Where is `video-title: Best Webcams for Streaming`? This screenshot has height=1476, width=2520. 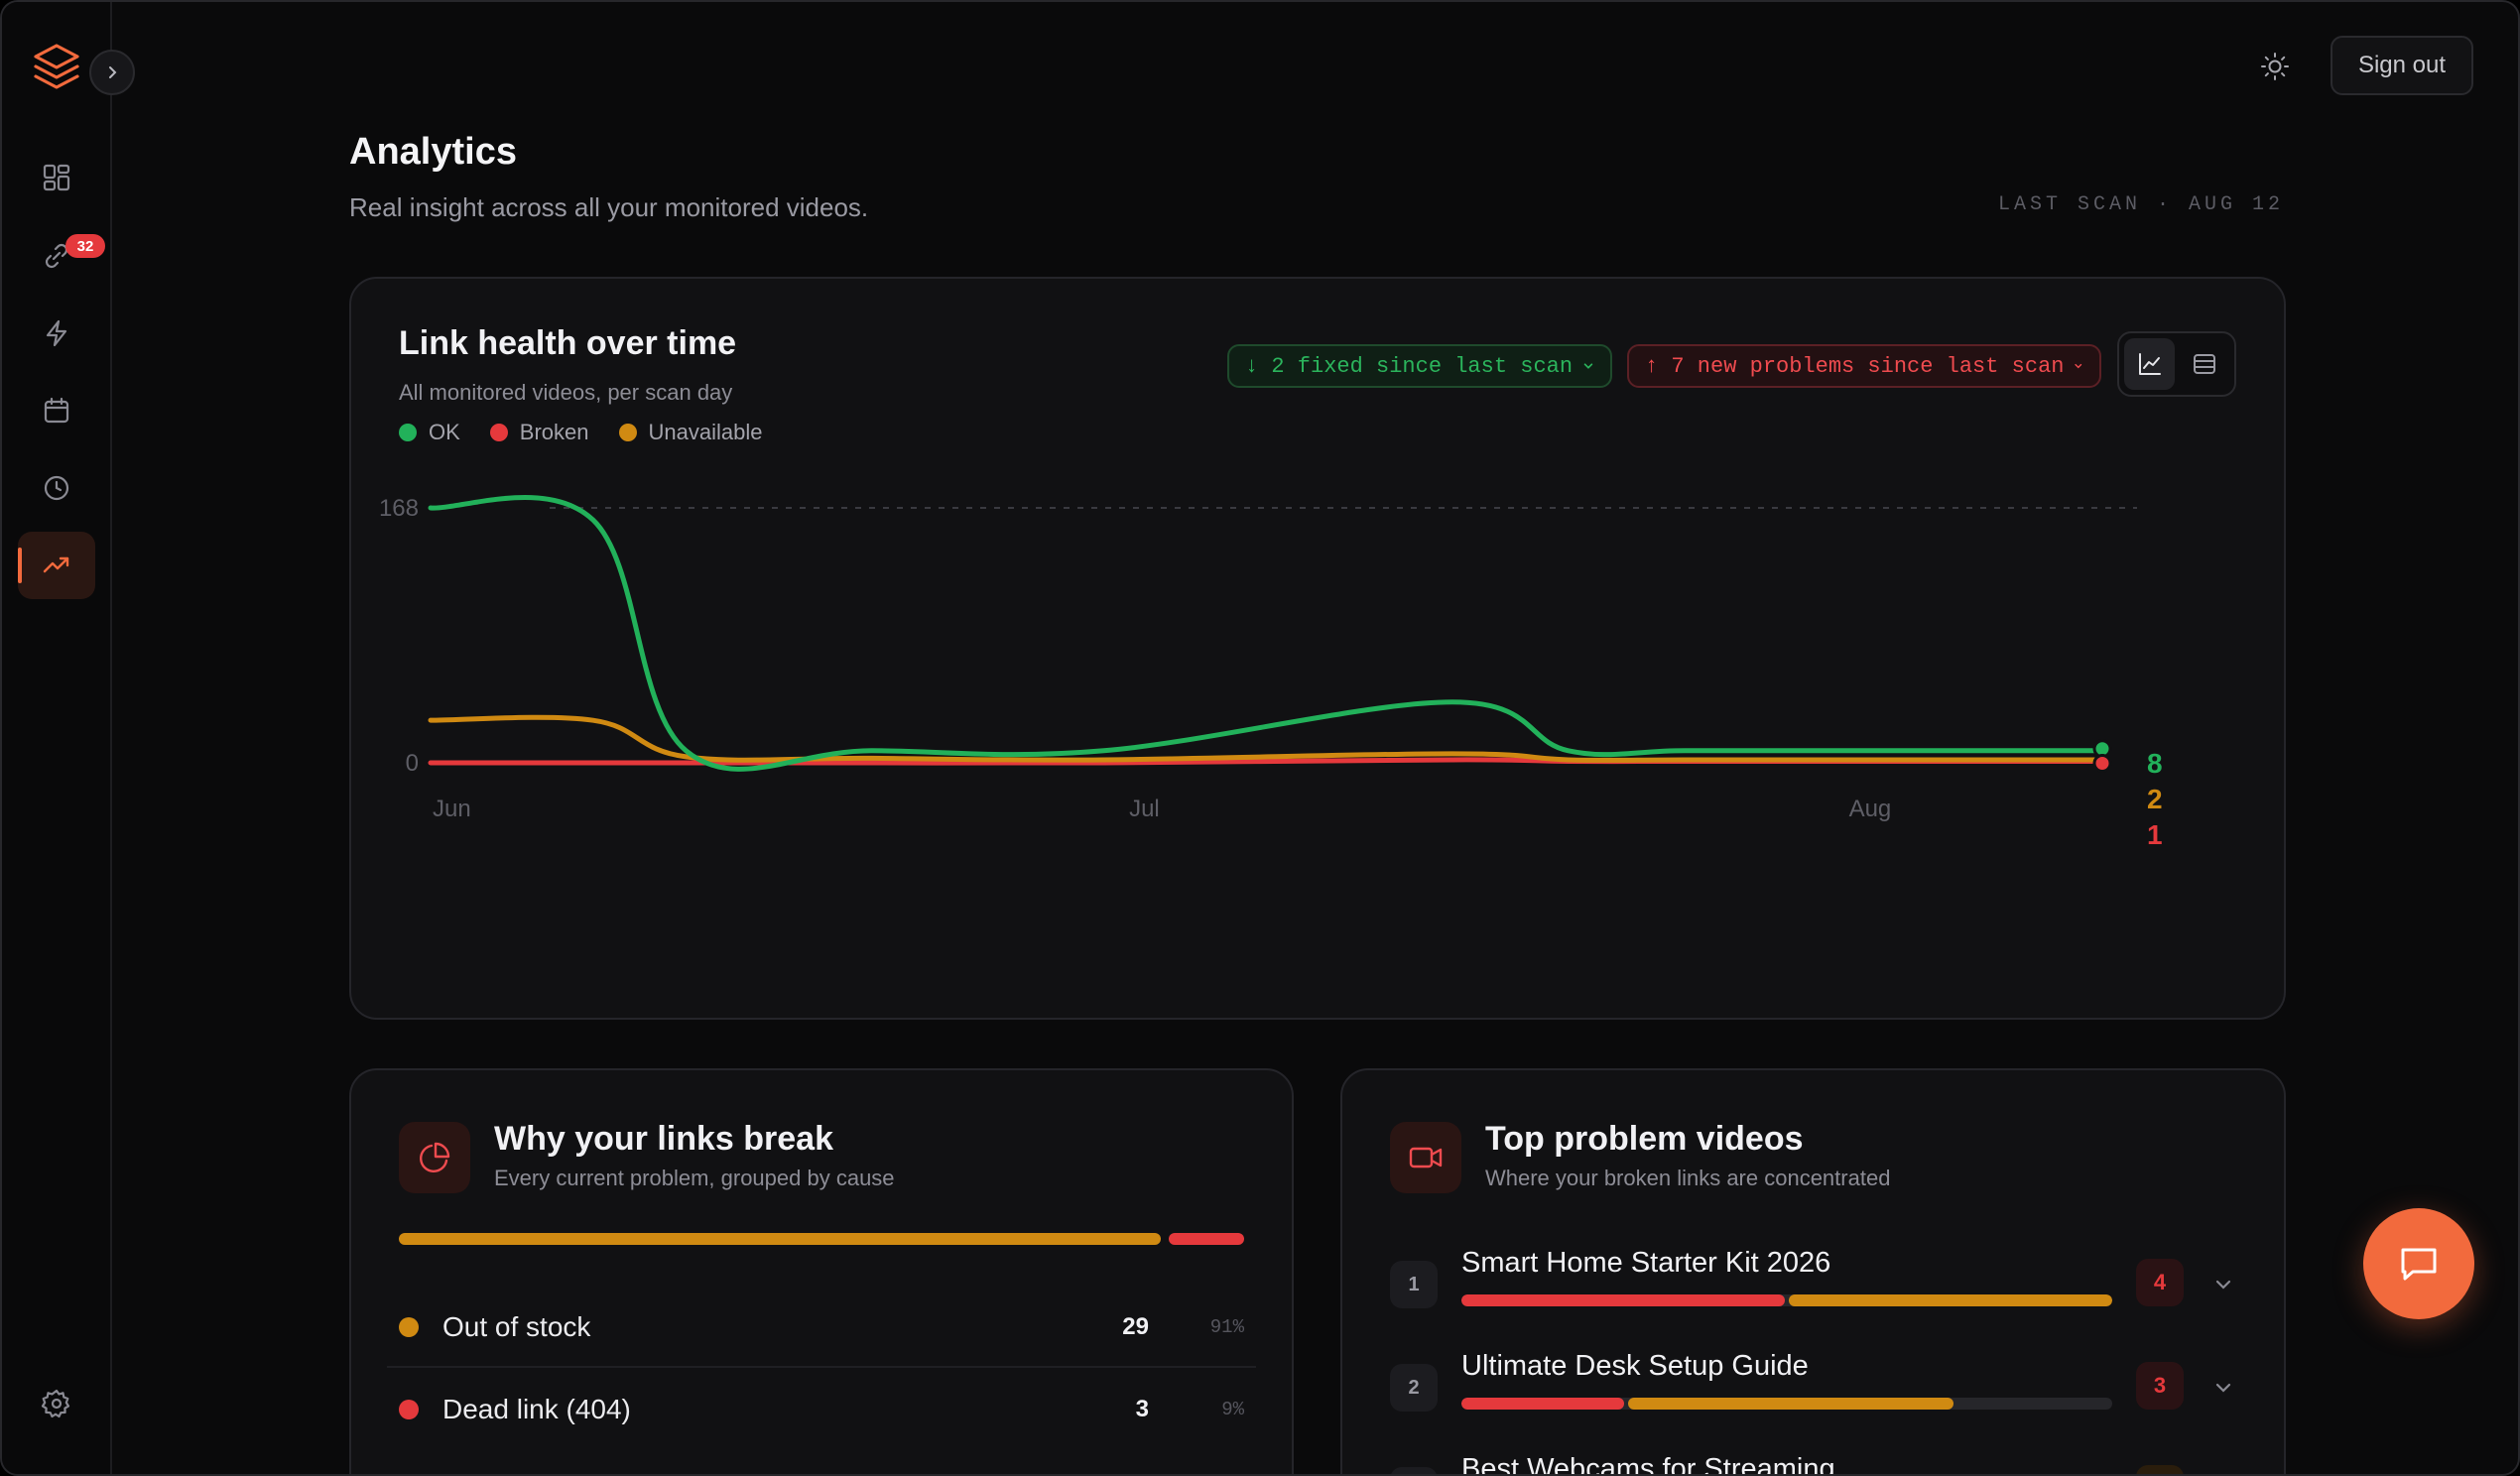 video-title: Best Webcams for Streaming is located at coordinates (1648, 1464).